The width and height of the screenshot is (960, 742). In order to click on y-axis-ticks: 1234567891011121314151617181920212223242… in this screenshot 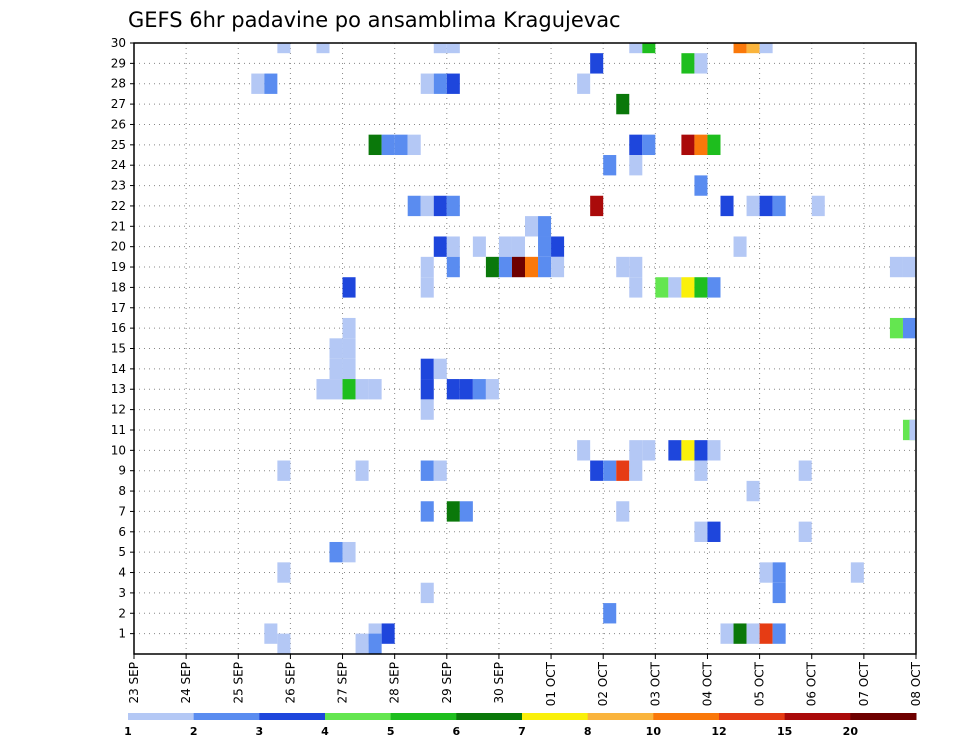, I will do `click(122, 338)`.